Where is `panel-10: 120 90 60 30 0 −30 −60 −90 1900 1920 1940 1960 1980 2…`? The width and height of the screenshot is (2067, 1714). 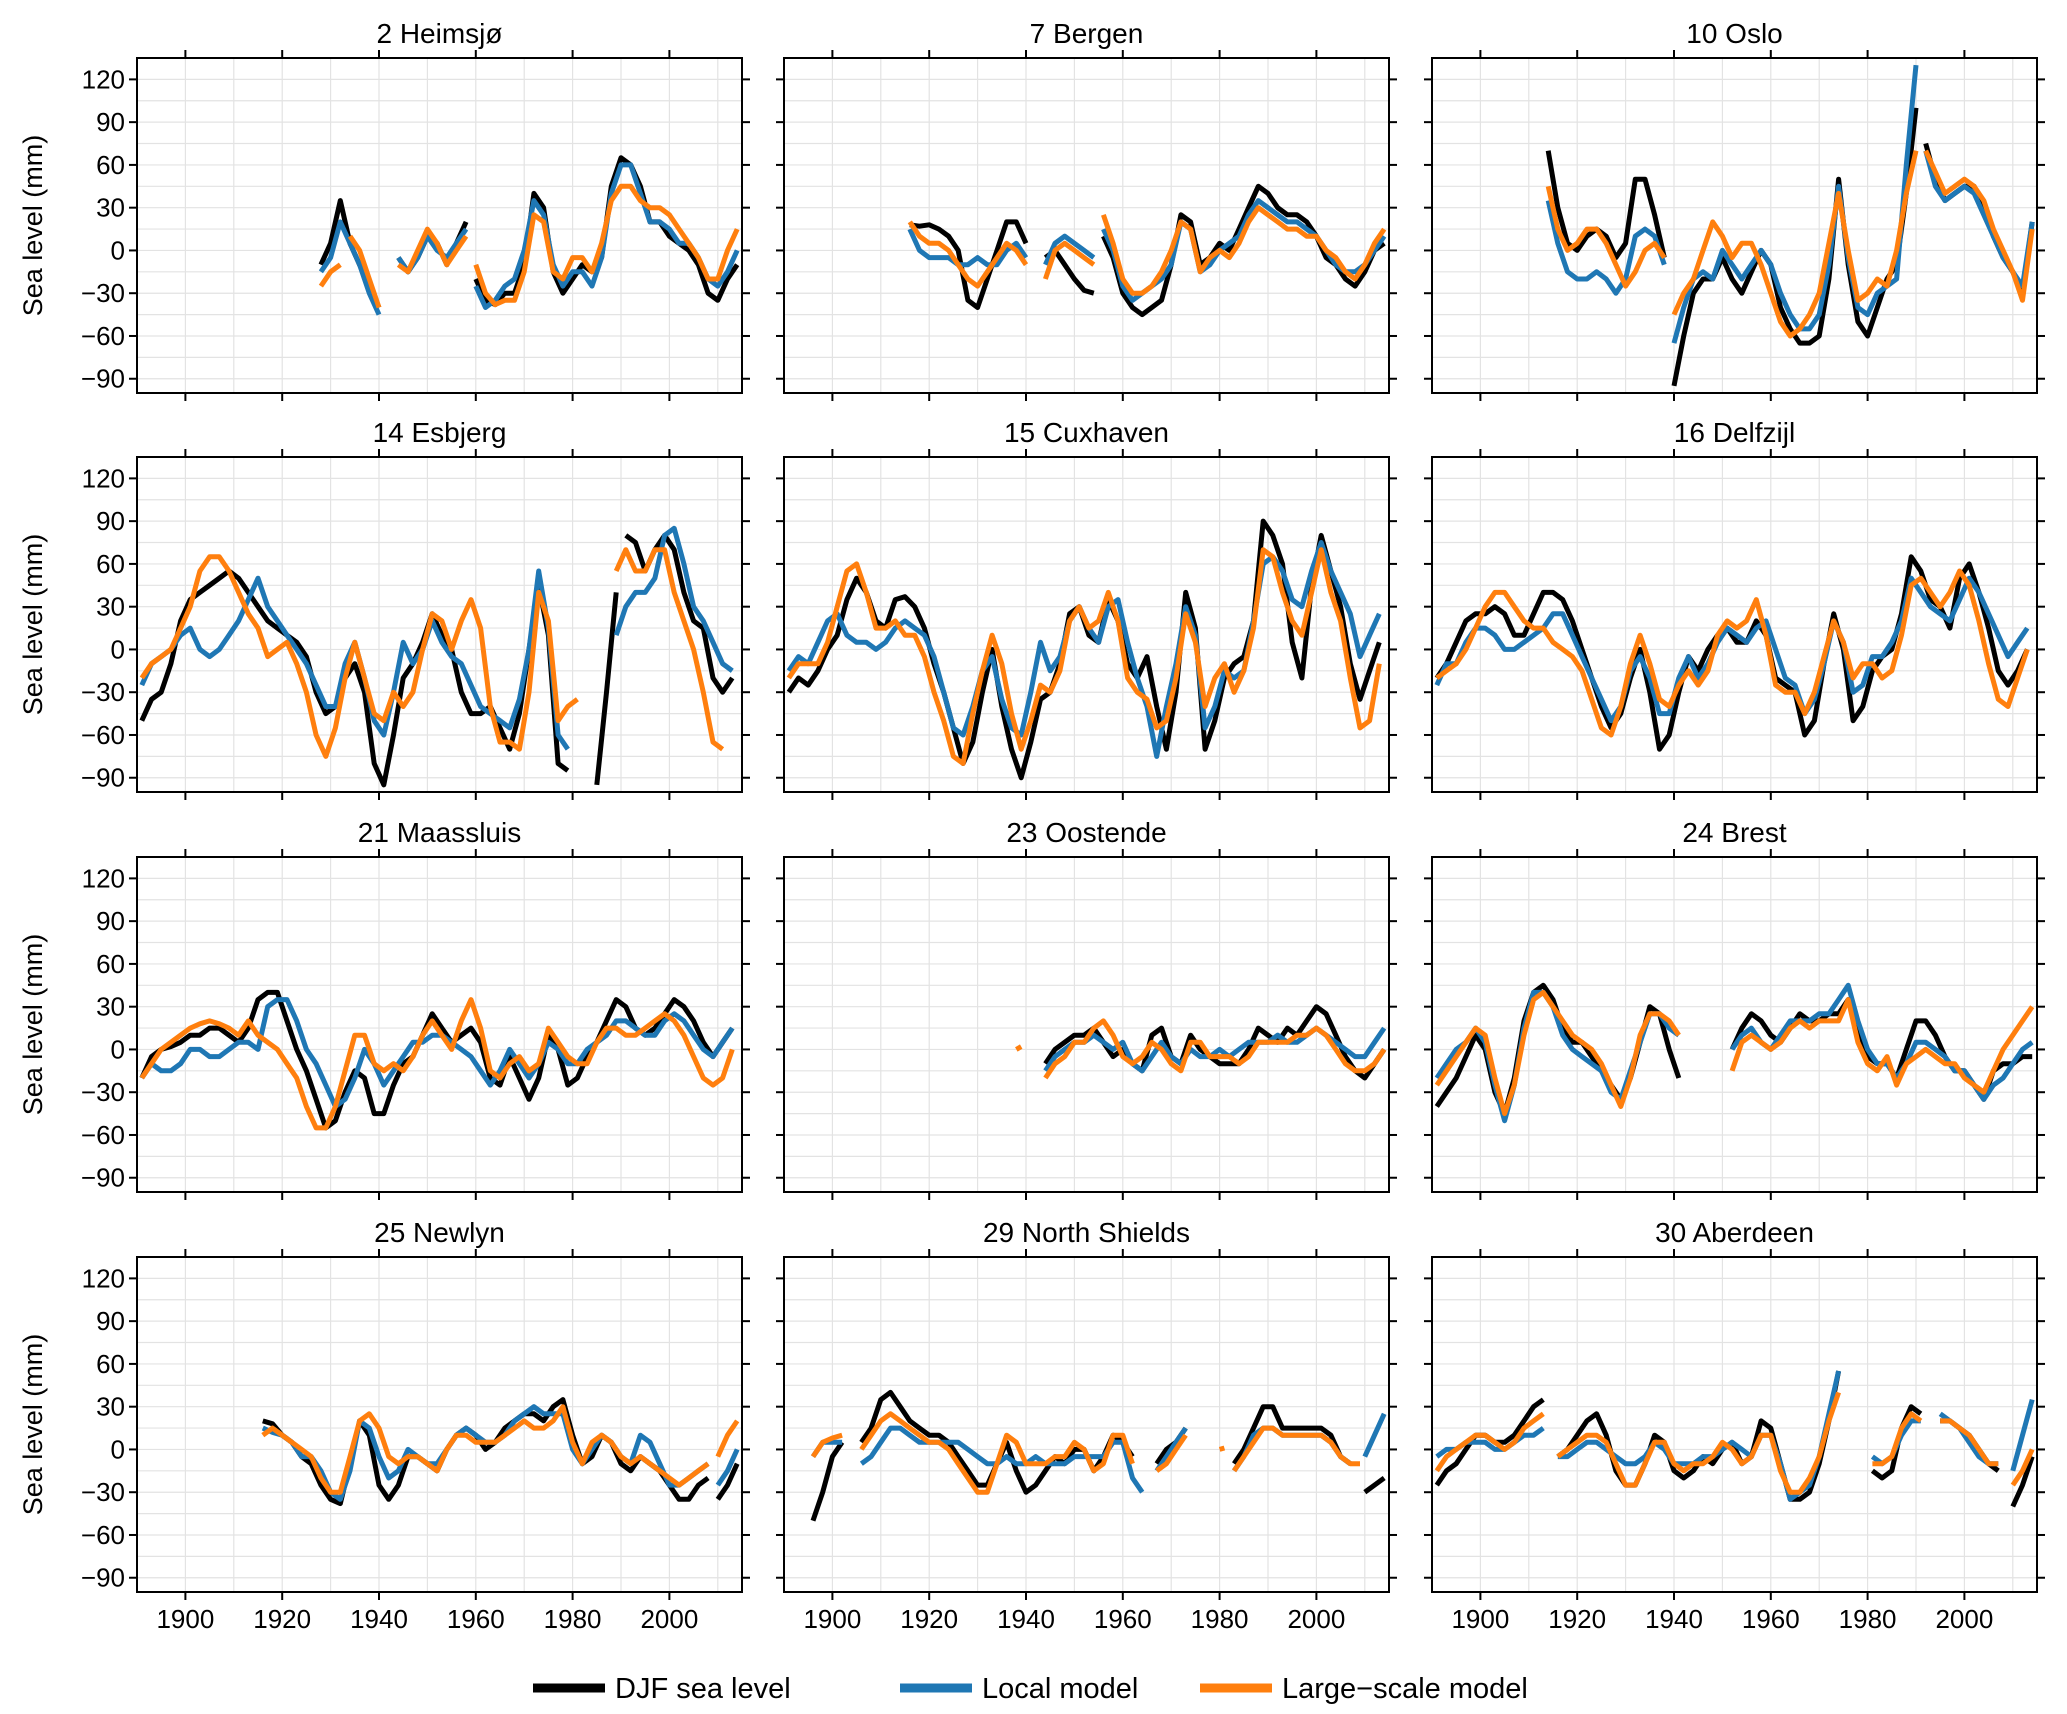 panel-10: 120 90 60 30 0 −30 −60 −90 1900 1920 1940 1960 1980 2… is located at coordinates (384, 1425).